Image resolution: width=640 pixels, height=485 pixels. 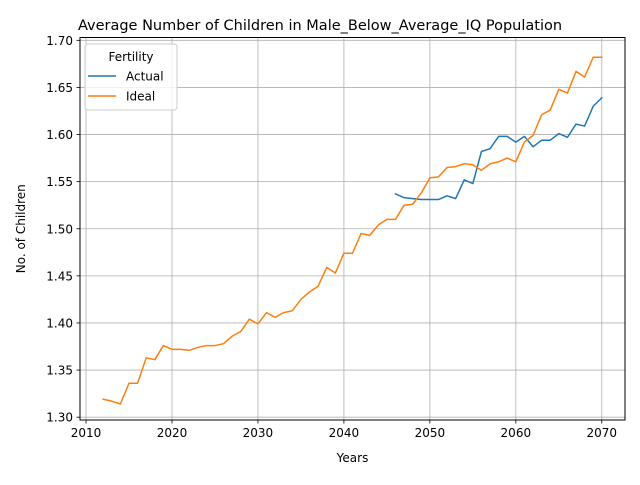 I want to click on y-tick-label: 1.70, so click(x=59, y=41).